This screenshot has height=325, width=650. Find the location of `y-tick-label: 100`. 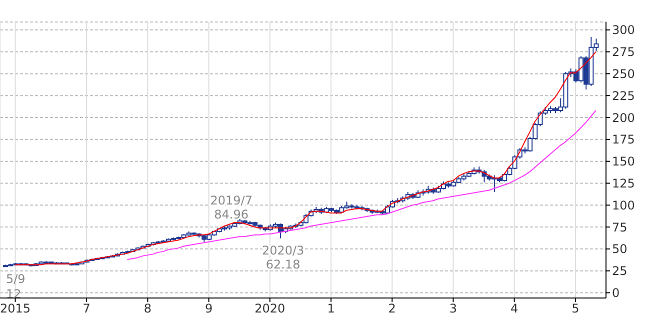

y-tick-label: 100 is located at coordinates (623, 205).